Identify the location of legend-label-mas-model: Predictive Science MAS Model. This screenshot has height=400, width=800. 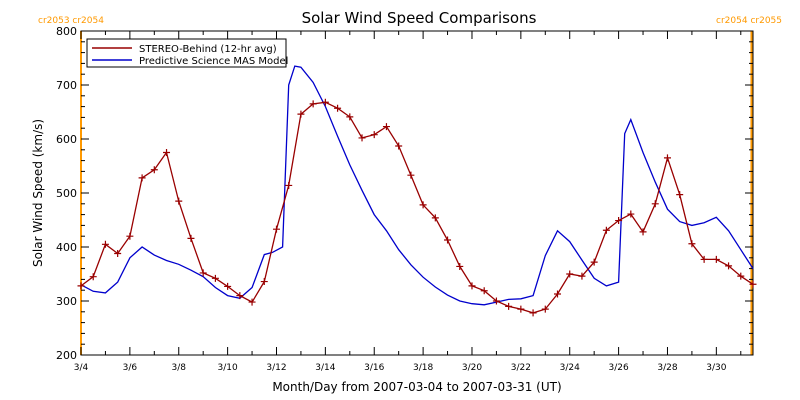
(213, 61).